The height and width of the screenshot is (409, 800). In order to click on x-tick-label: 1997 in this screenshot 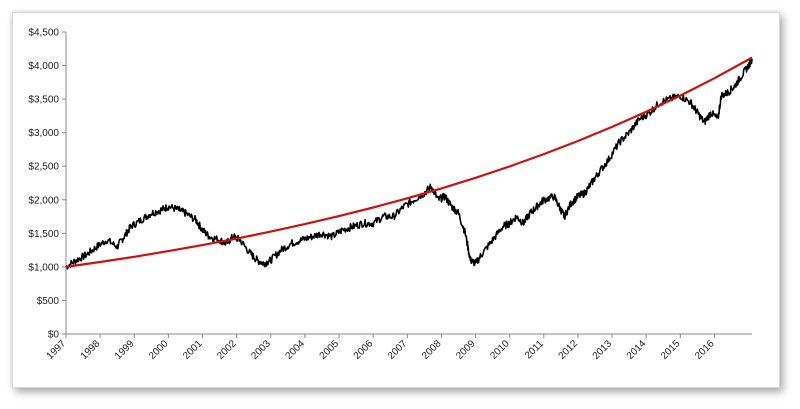, I will do `click(57, 350)`.